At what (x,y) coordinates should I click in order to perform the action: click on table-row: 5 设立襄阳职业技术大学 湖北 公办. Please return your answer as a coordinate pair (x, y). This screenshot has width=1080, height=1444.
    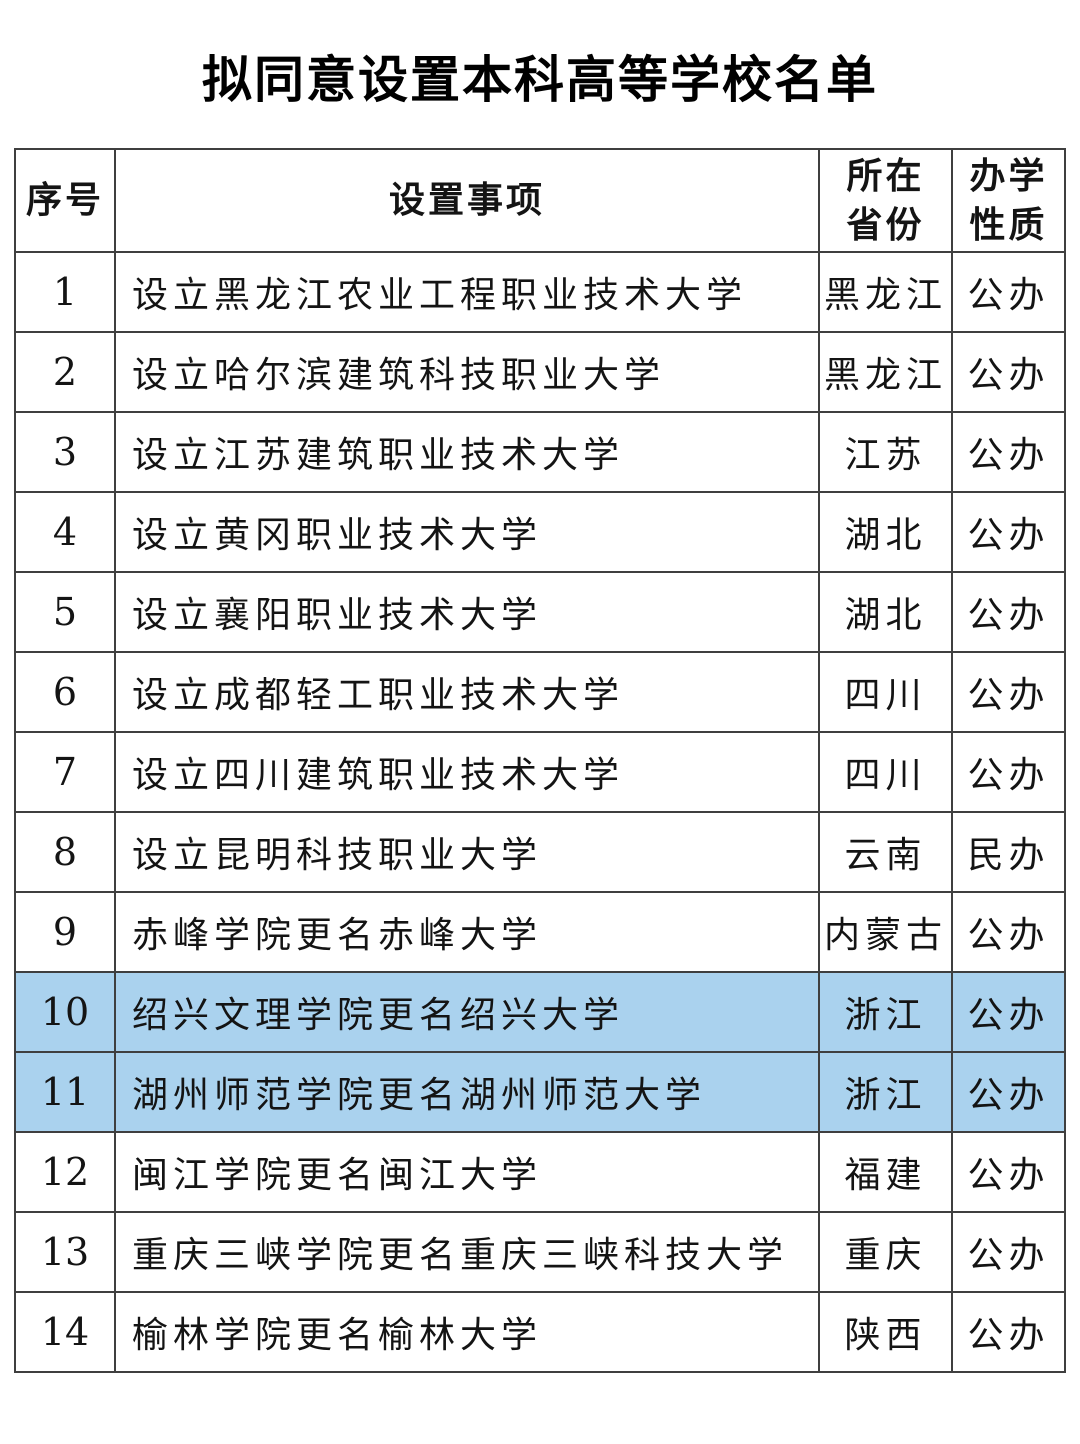
    Looking at the image, I should click on (540, 612).